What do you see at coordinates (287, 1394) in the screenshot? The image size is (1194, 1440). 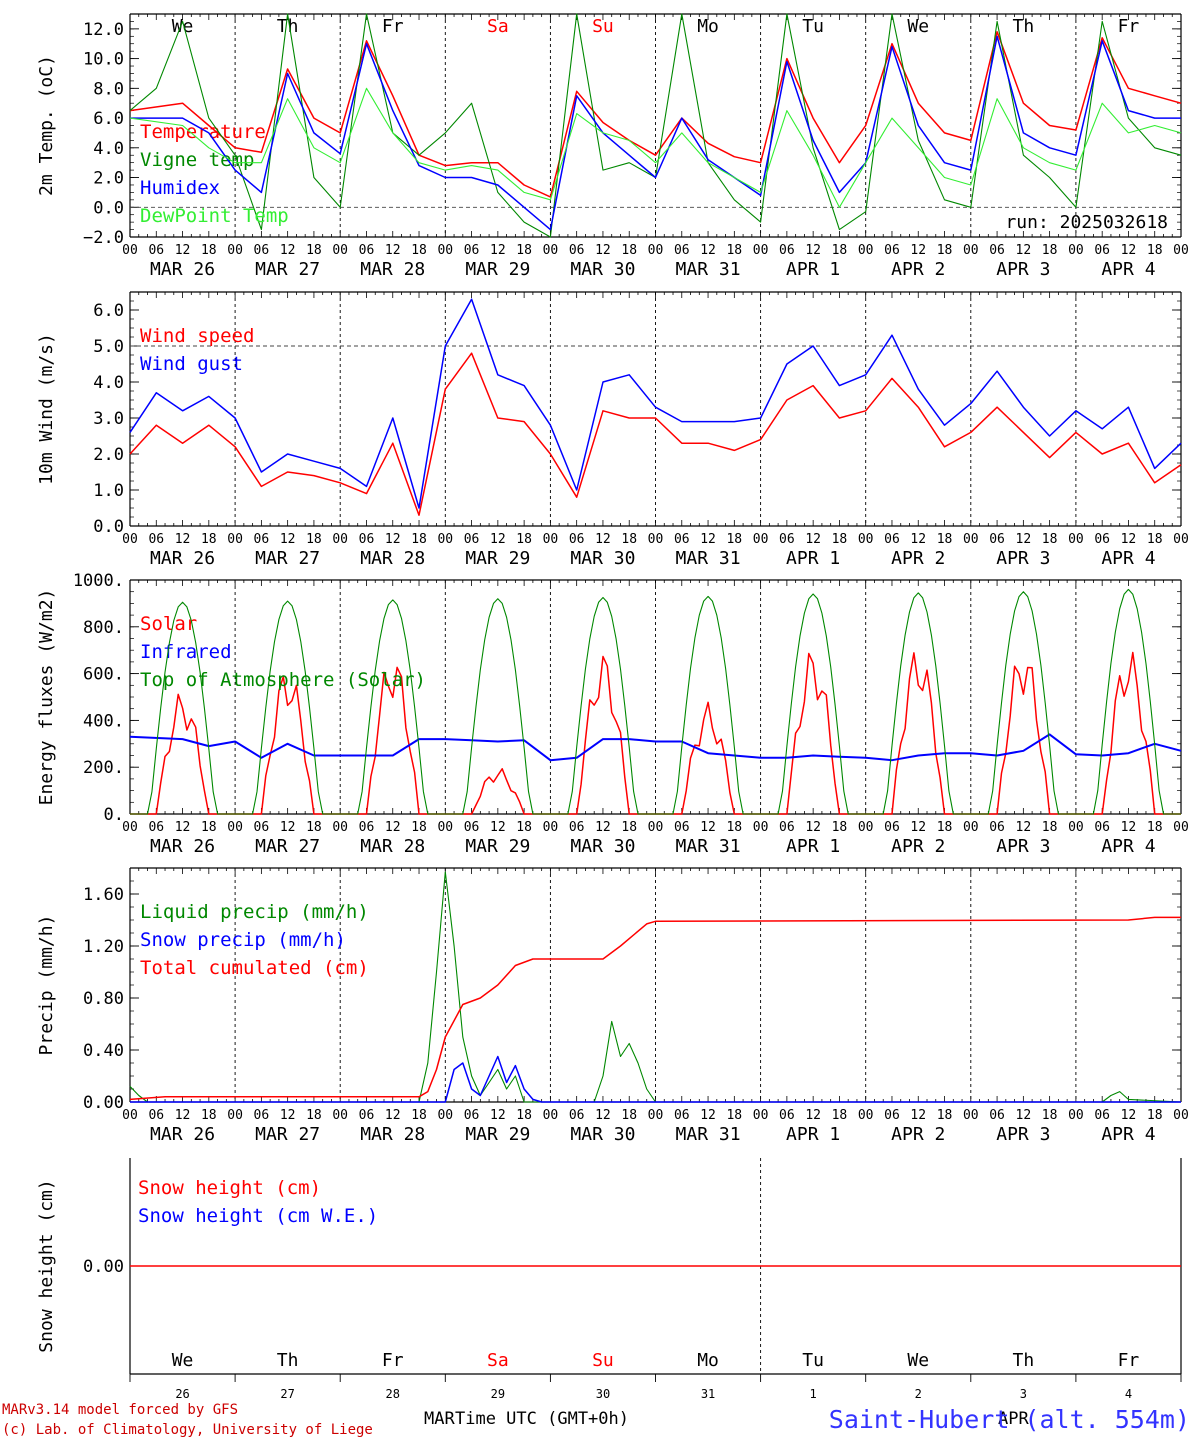 I see `day-number-label: 27` at bounding box center [287, 1394].